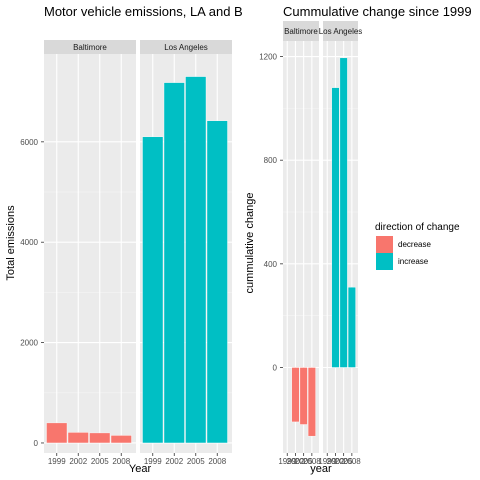 This screenshot has width=480, height=480. What do you see at coordinates (140, 469) in the screenshot?
I see `left-x-axis-title: Year` at bounding box center [140, 469].